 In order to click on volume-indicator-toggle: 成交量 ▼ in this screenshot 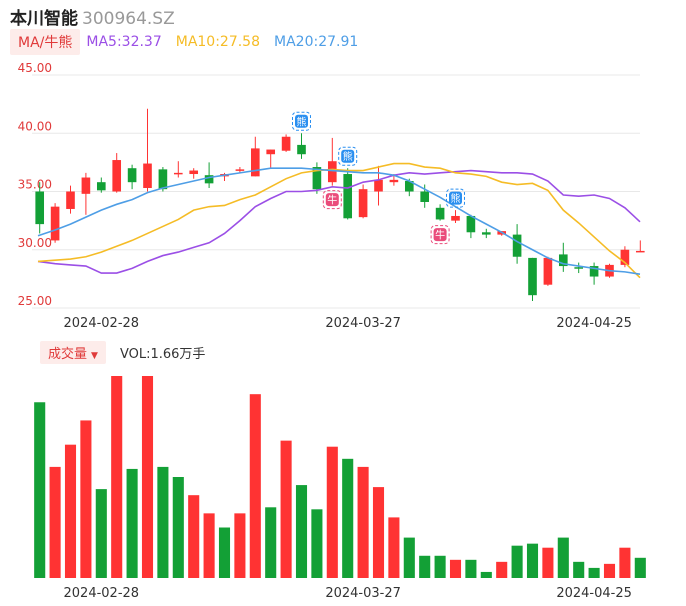, I will do `click(73, 352)`.